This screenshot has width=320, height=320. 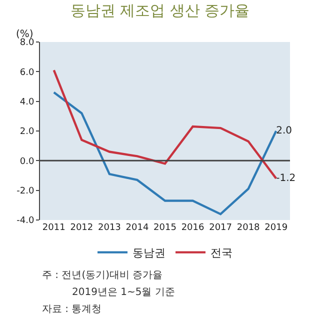 What do you see at coordinates (54, 228) in the screenshot?
I see `x-tick-label: 2011` at bounding box center [54, 228].